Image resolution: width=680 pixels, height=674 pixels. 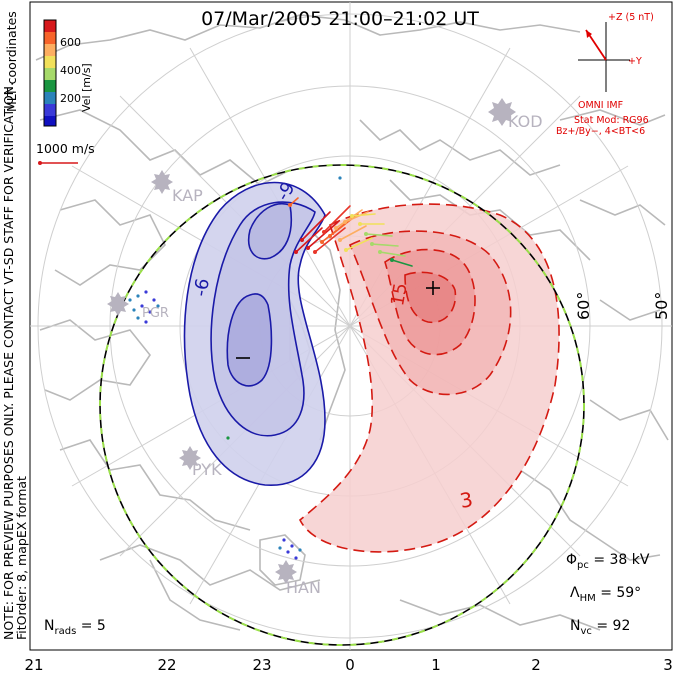 What do you see at coordinates (601, 105) in the screenshot?
I see `imf-source: OMNI IMF` at bounding box center [601, 105].